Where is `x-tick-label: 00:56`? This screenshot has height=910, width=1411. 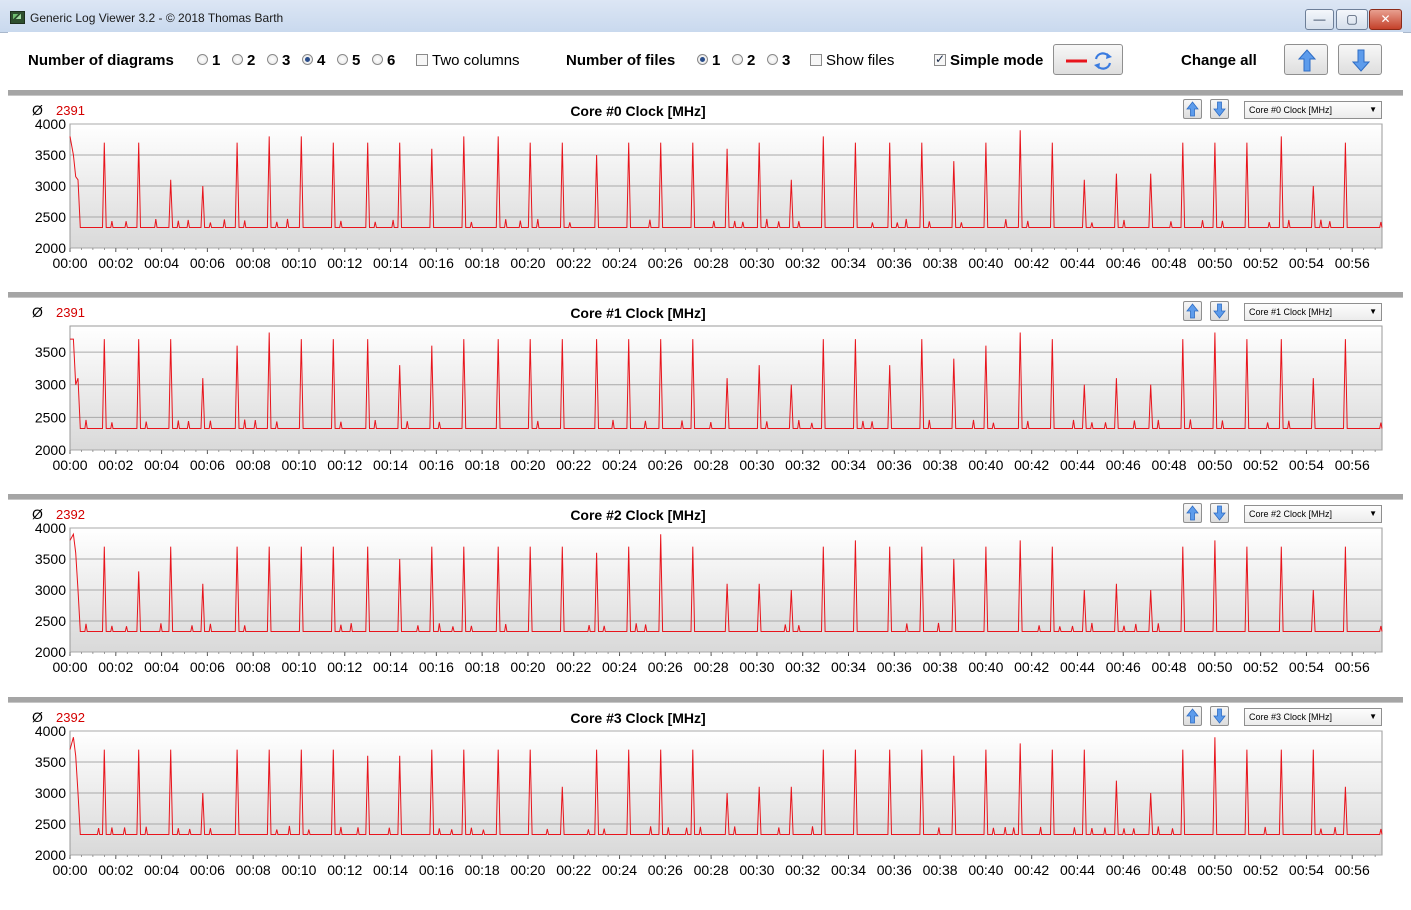 x-tick-label: 00:56 is located at coordinates (1352, 667).